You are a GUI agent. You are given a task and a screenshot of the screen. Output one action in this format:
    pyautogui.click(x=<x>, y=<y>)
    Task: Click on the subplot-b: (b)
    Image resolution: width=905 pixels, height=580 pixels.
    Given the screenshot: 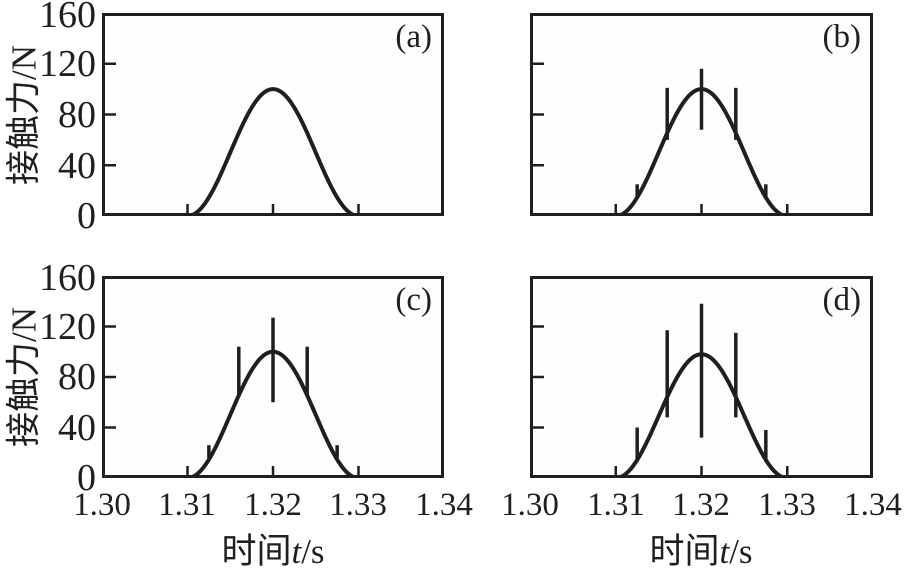 What is the action you would take?
    pyautogui.click(x=701, y=114)
    